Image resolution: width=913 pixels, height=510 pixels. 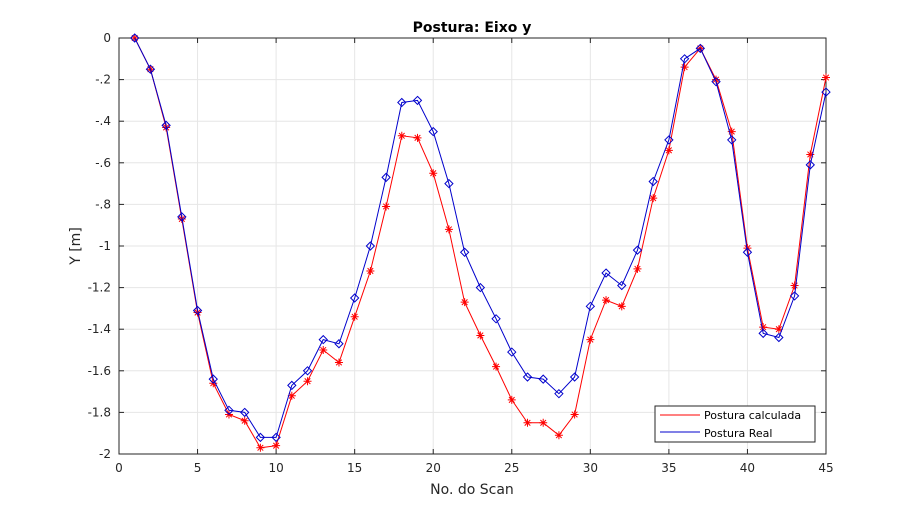 I want to click on y-axis-label: Y [m], so click(x=76, y=246).